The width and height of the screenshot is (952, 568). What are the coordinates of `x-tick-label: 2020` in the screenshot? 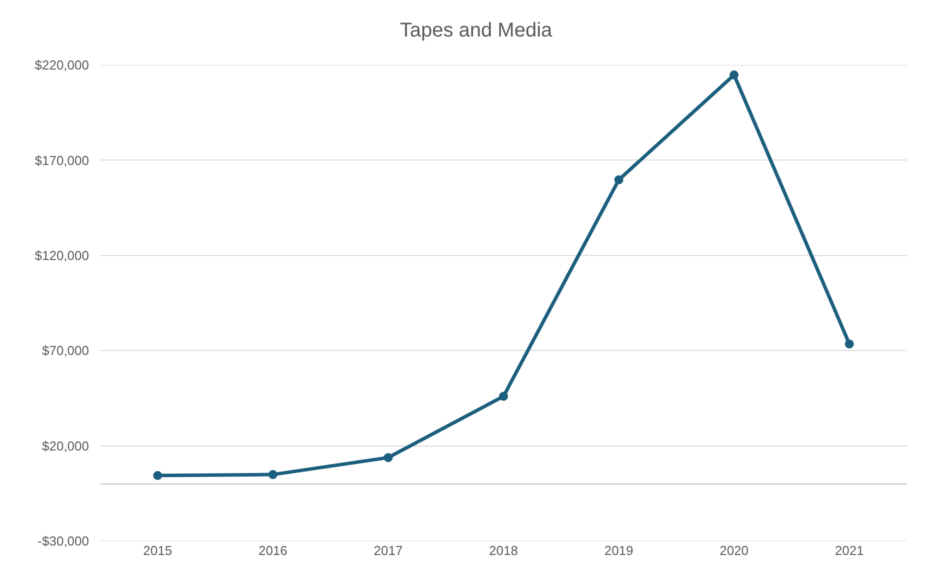 It's located at (734, 550).